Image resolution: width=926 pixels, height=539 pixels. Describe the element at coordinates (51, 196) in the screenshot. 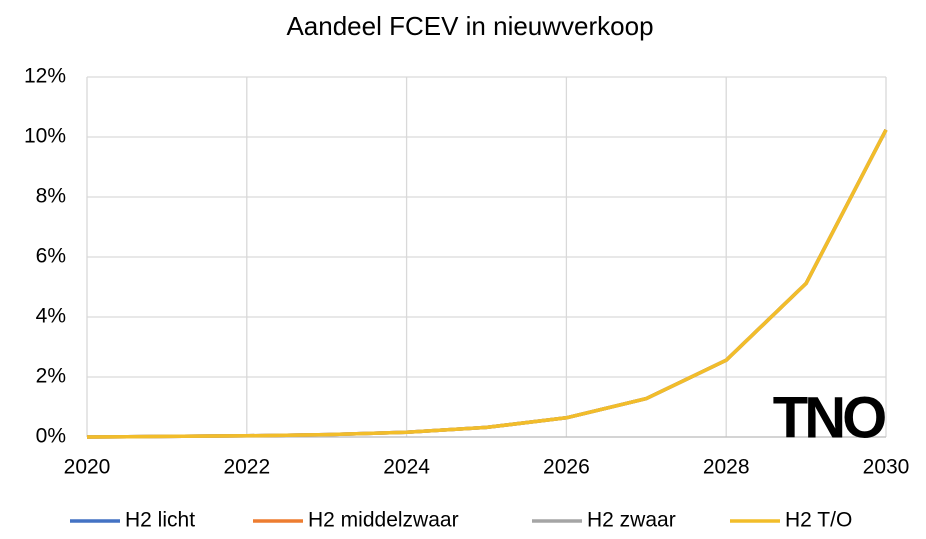

I see `y-tick-label: 8%` at that location.